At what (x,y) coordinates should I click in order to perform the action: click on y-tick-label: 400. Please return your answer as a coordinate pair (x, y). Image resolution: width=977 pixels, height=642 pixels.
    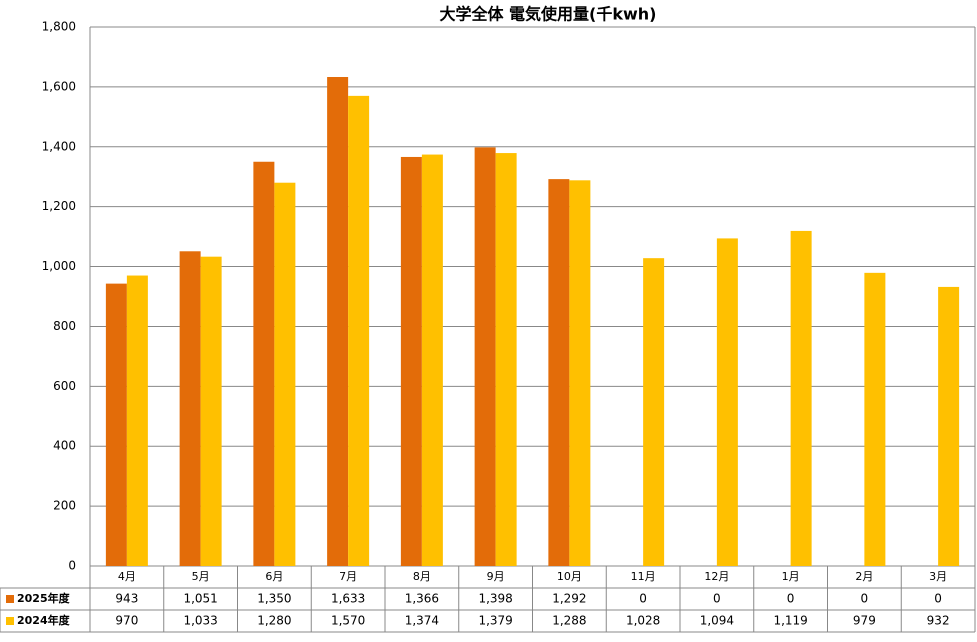
    Looking at the image, I should click on (64, 446).